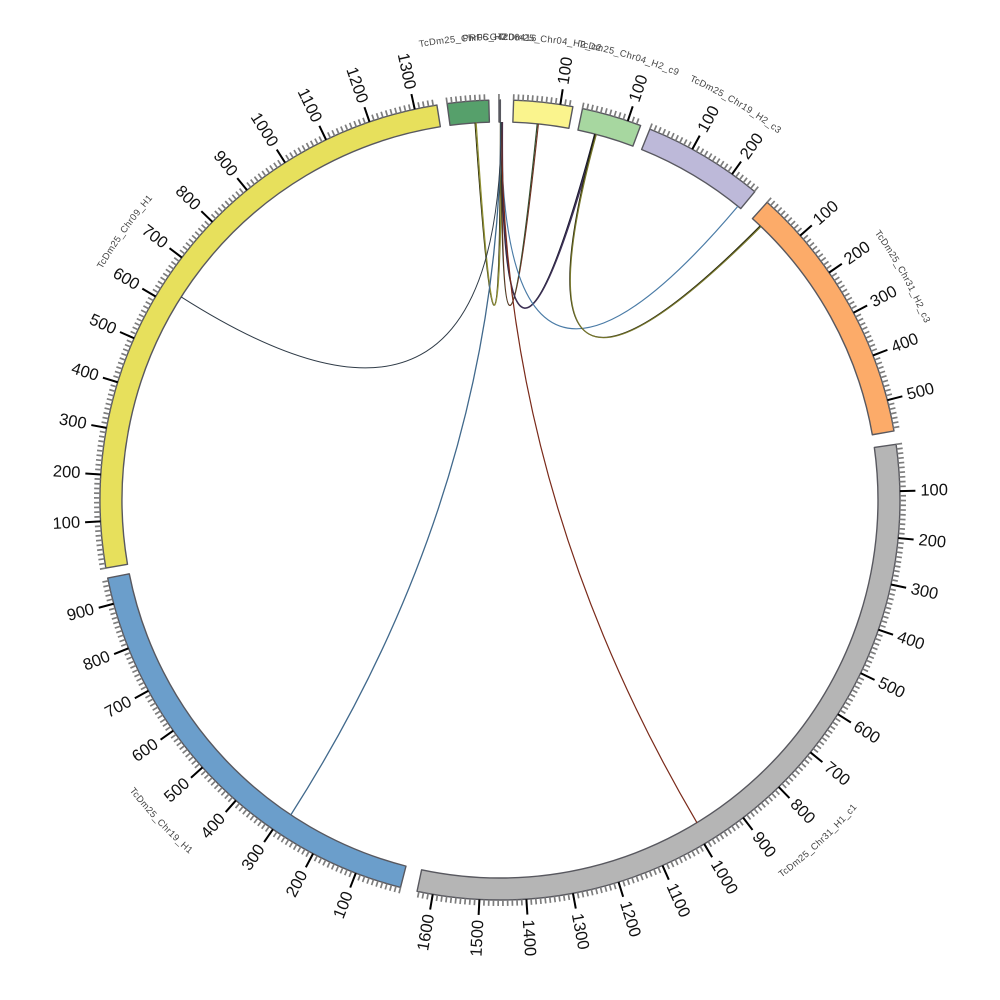 This screenshot has height=1000, width=1000. What do you see at coordinates (477, 938) in the screenshot?
I see `svg-text: 1500` at bounding box center [477, 938].